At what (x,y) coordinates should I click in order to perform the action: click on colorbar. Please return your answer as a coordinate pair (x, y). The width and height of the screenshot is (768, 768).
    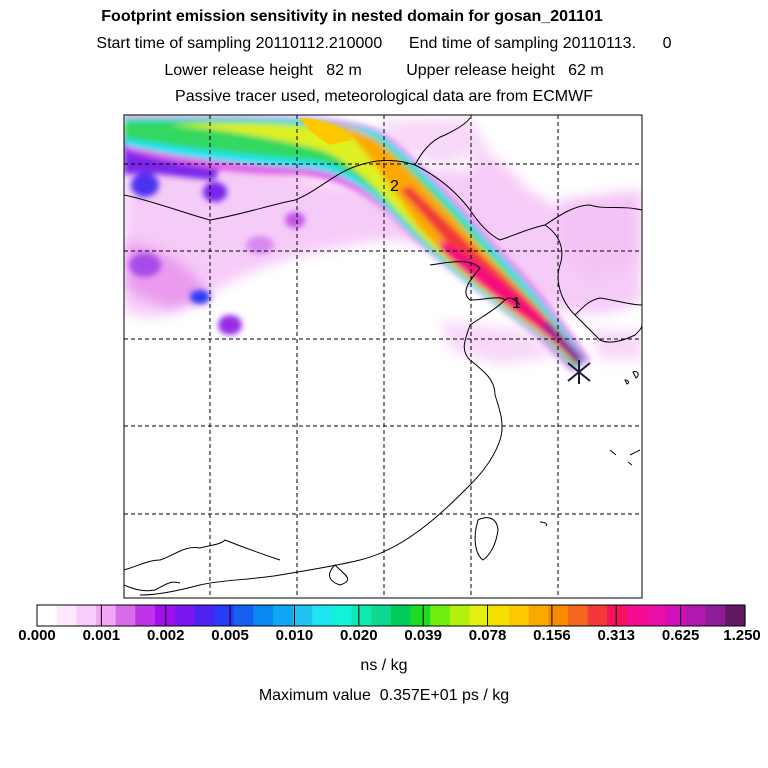
    Looking at the image, I should click on (391, 615).